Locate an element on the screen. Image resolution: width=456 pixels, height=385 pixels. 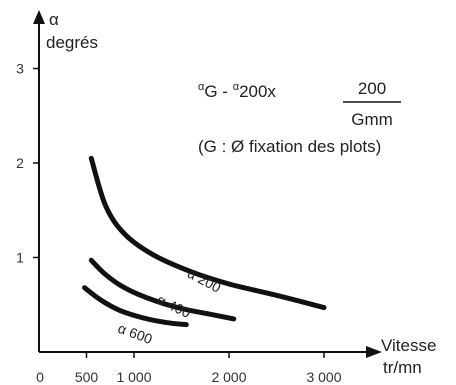
x-axis-label: Vitesse is located at coordinates (408, 345).